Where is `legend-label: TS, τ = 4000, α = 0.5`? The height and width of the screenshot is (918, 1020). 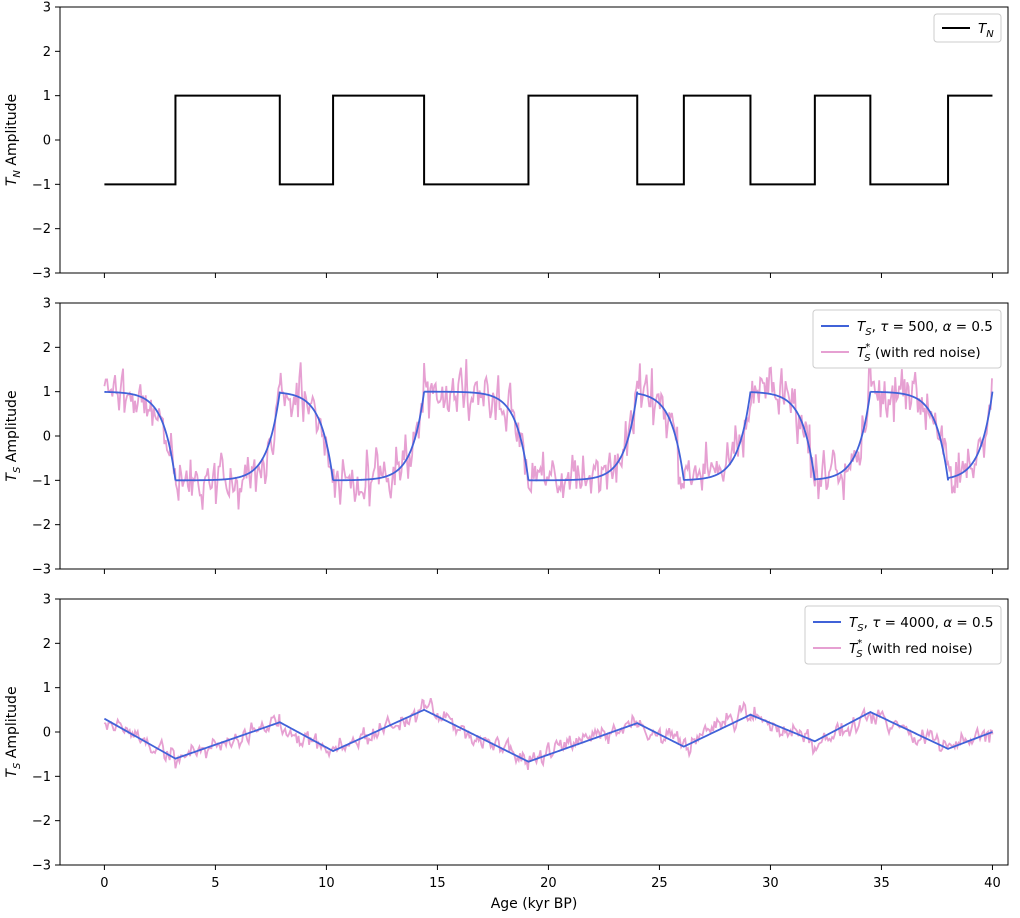 legend-label: TS, τ = 4000, α = 0.5 is located at coordinates (921, 624).